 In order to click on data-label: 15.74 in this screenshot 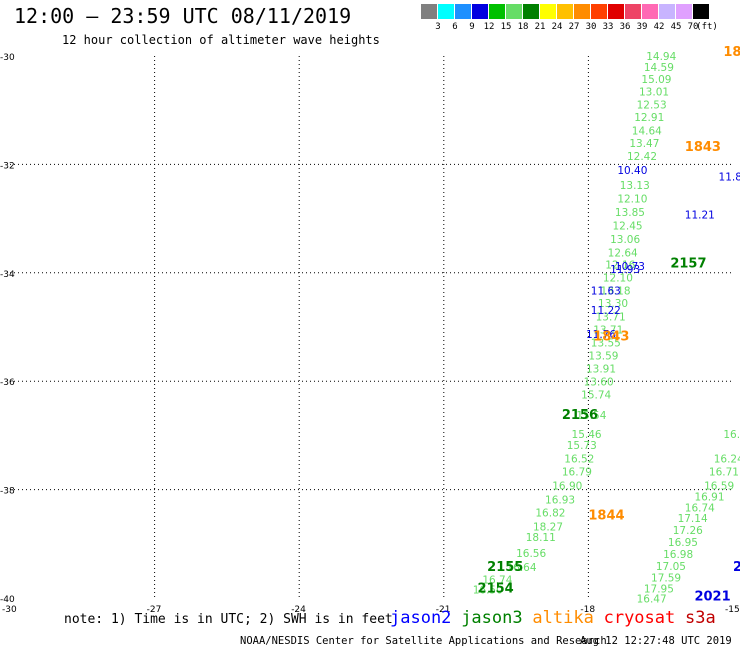, I will do `click(596, 396)`.